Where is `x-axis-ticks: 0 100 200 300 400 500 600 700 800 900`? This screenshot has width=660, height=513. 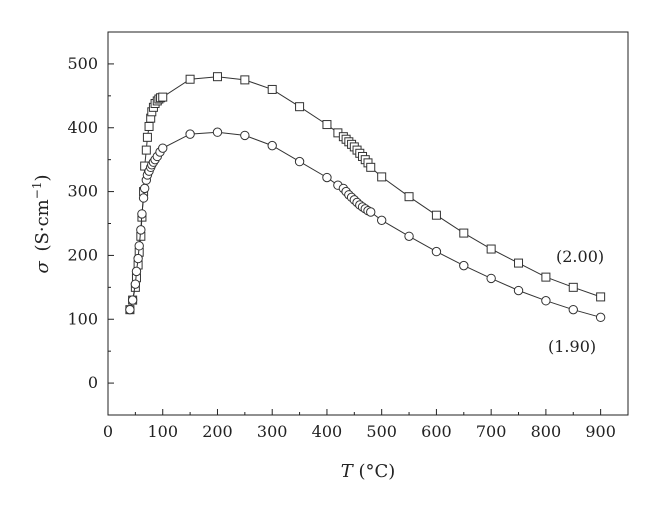
x-axis-ticks: 0 100 200 300 400 500 600 700 800 900 is located at coordinates (359, 425).